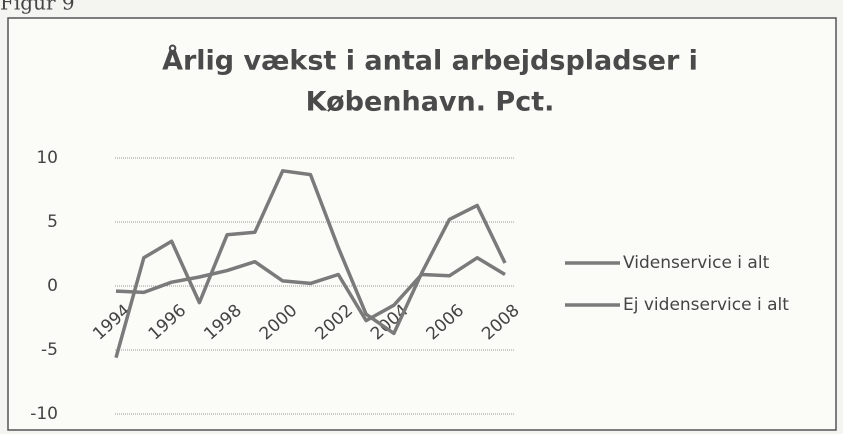  Describe the element at coordinates (49, 350) in the screenshot. I see `y-tick-label: -5` at that location.